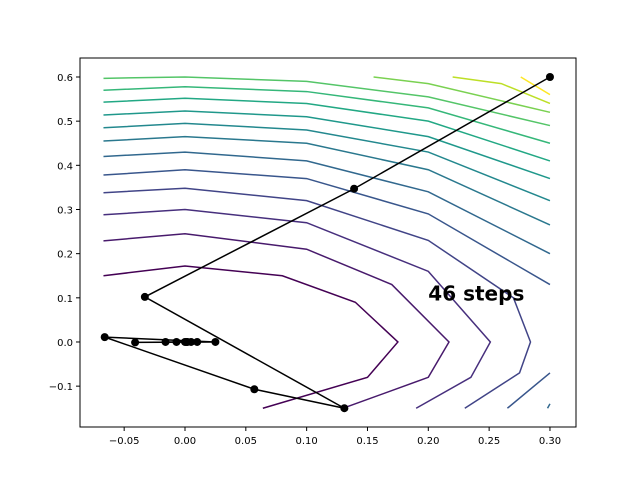 The height and width of the screenshot is (484, 640). I want to click on x-tick-label: −0.05, so click(124, 441).